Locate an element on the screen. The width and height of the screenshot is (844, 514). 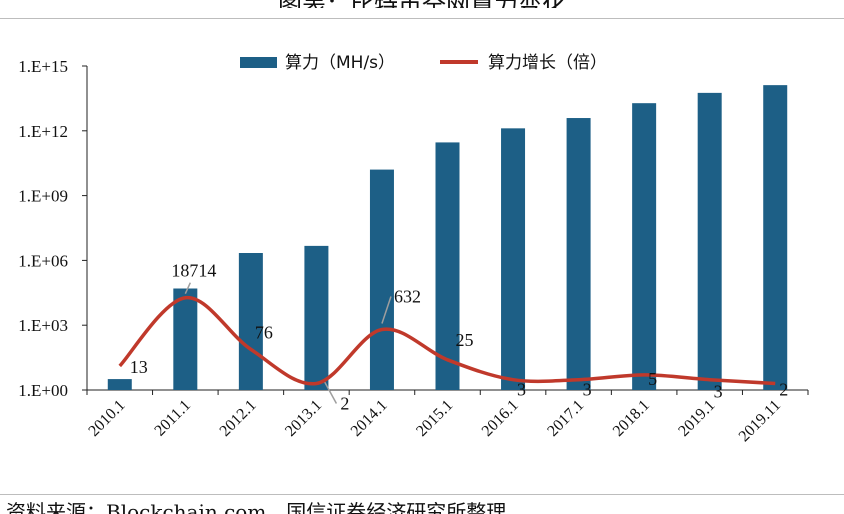
x-tick-label: 2017.1 is located at coordinates (565, 418).